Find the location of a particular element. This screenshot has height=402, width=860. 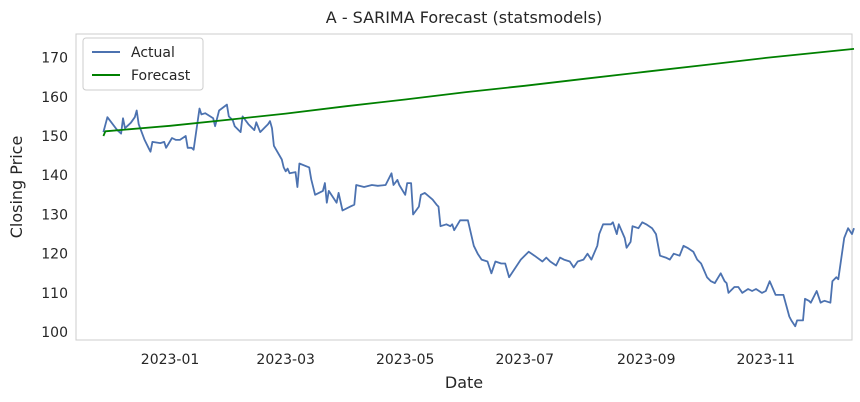

x-tick-label: 2023-01 is located at coordinates (170, 360).